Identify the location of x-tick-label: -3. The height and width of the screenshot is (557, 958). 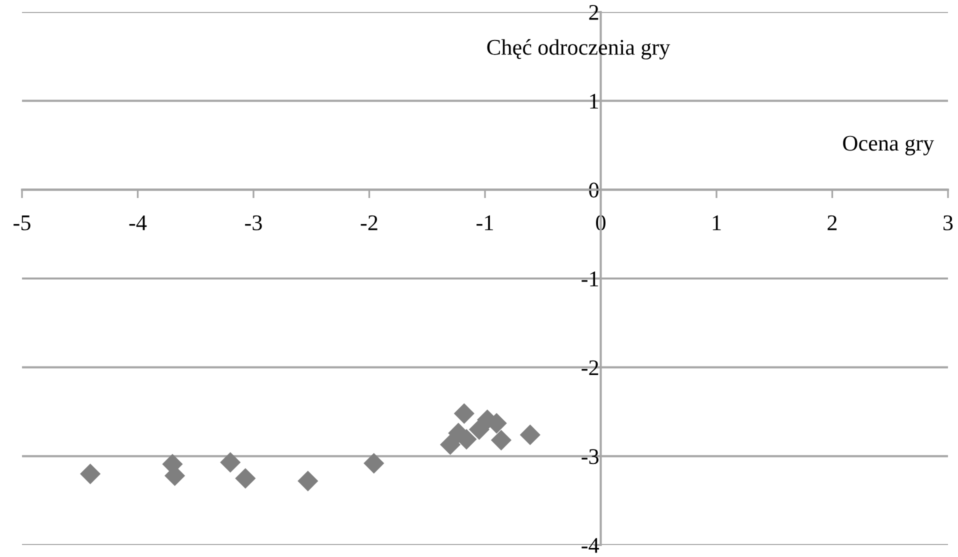
(253, 222).